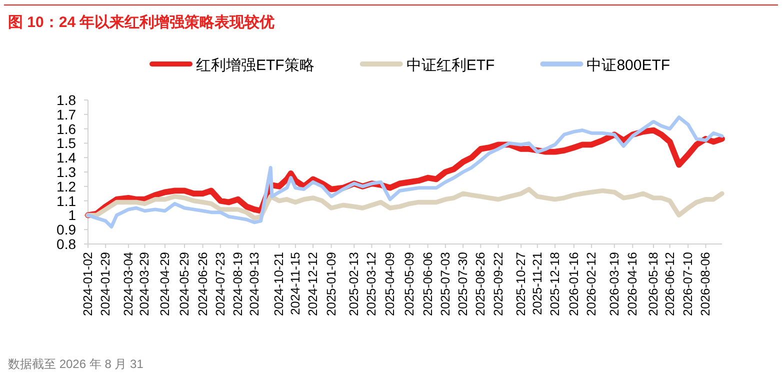  Describe the element at coordinates (238, 284) in the screenshot. I see `x-tick-label: 2024-08-19` at that location.